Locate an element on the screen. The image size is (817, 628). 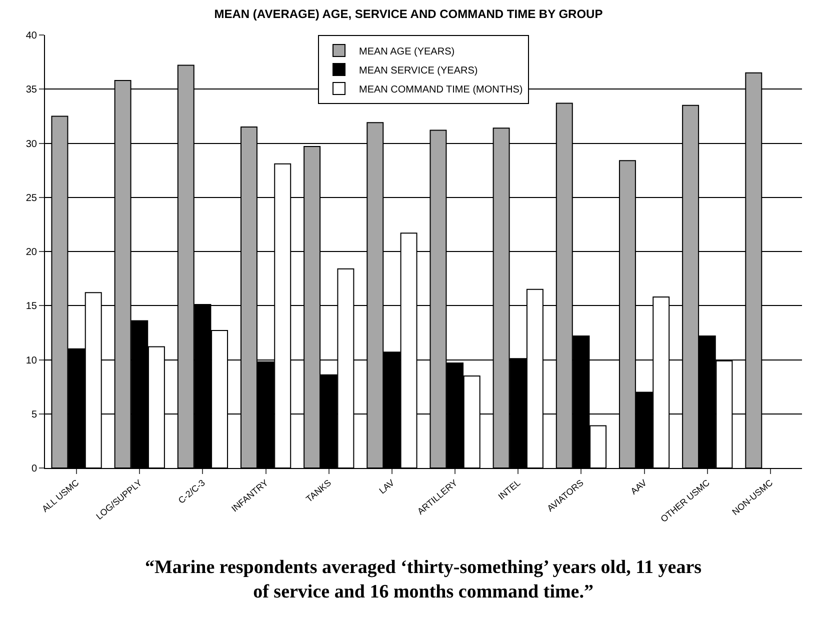
legend-label: MEAN SERVICE (YEARS) is located at coordinates (418, 70).